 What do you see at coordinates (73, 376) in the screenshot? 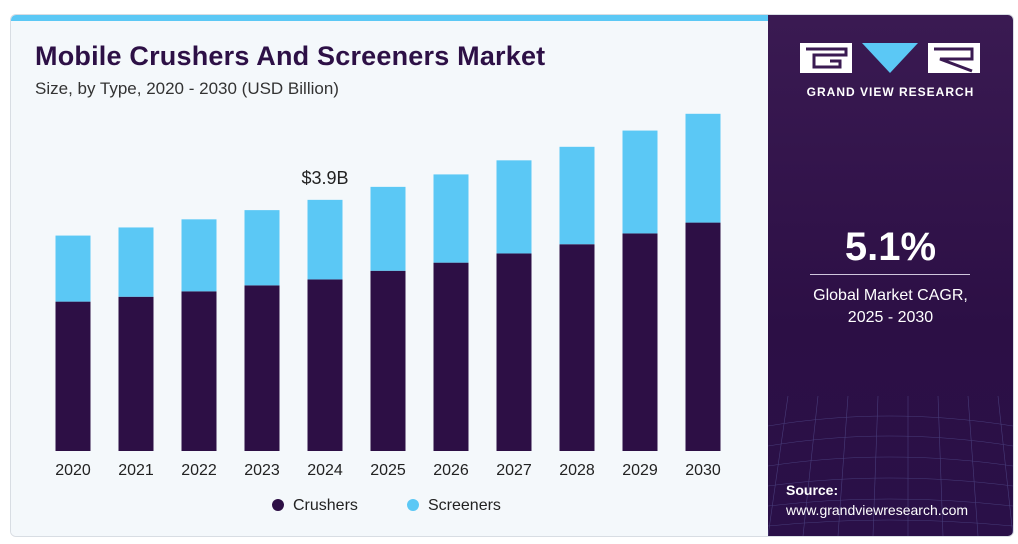
I see `bar-crushers-2020` at bounding box center [73, 376].